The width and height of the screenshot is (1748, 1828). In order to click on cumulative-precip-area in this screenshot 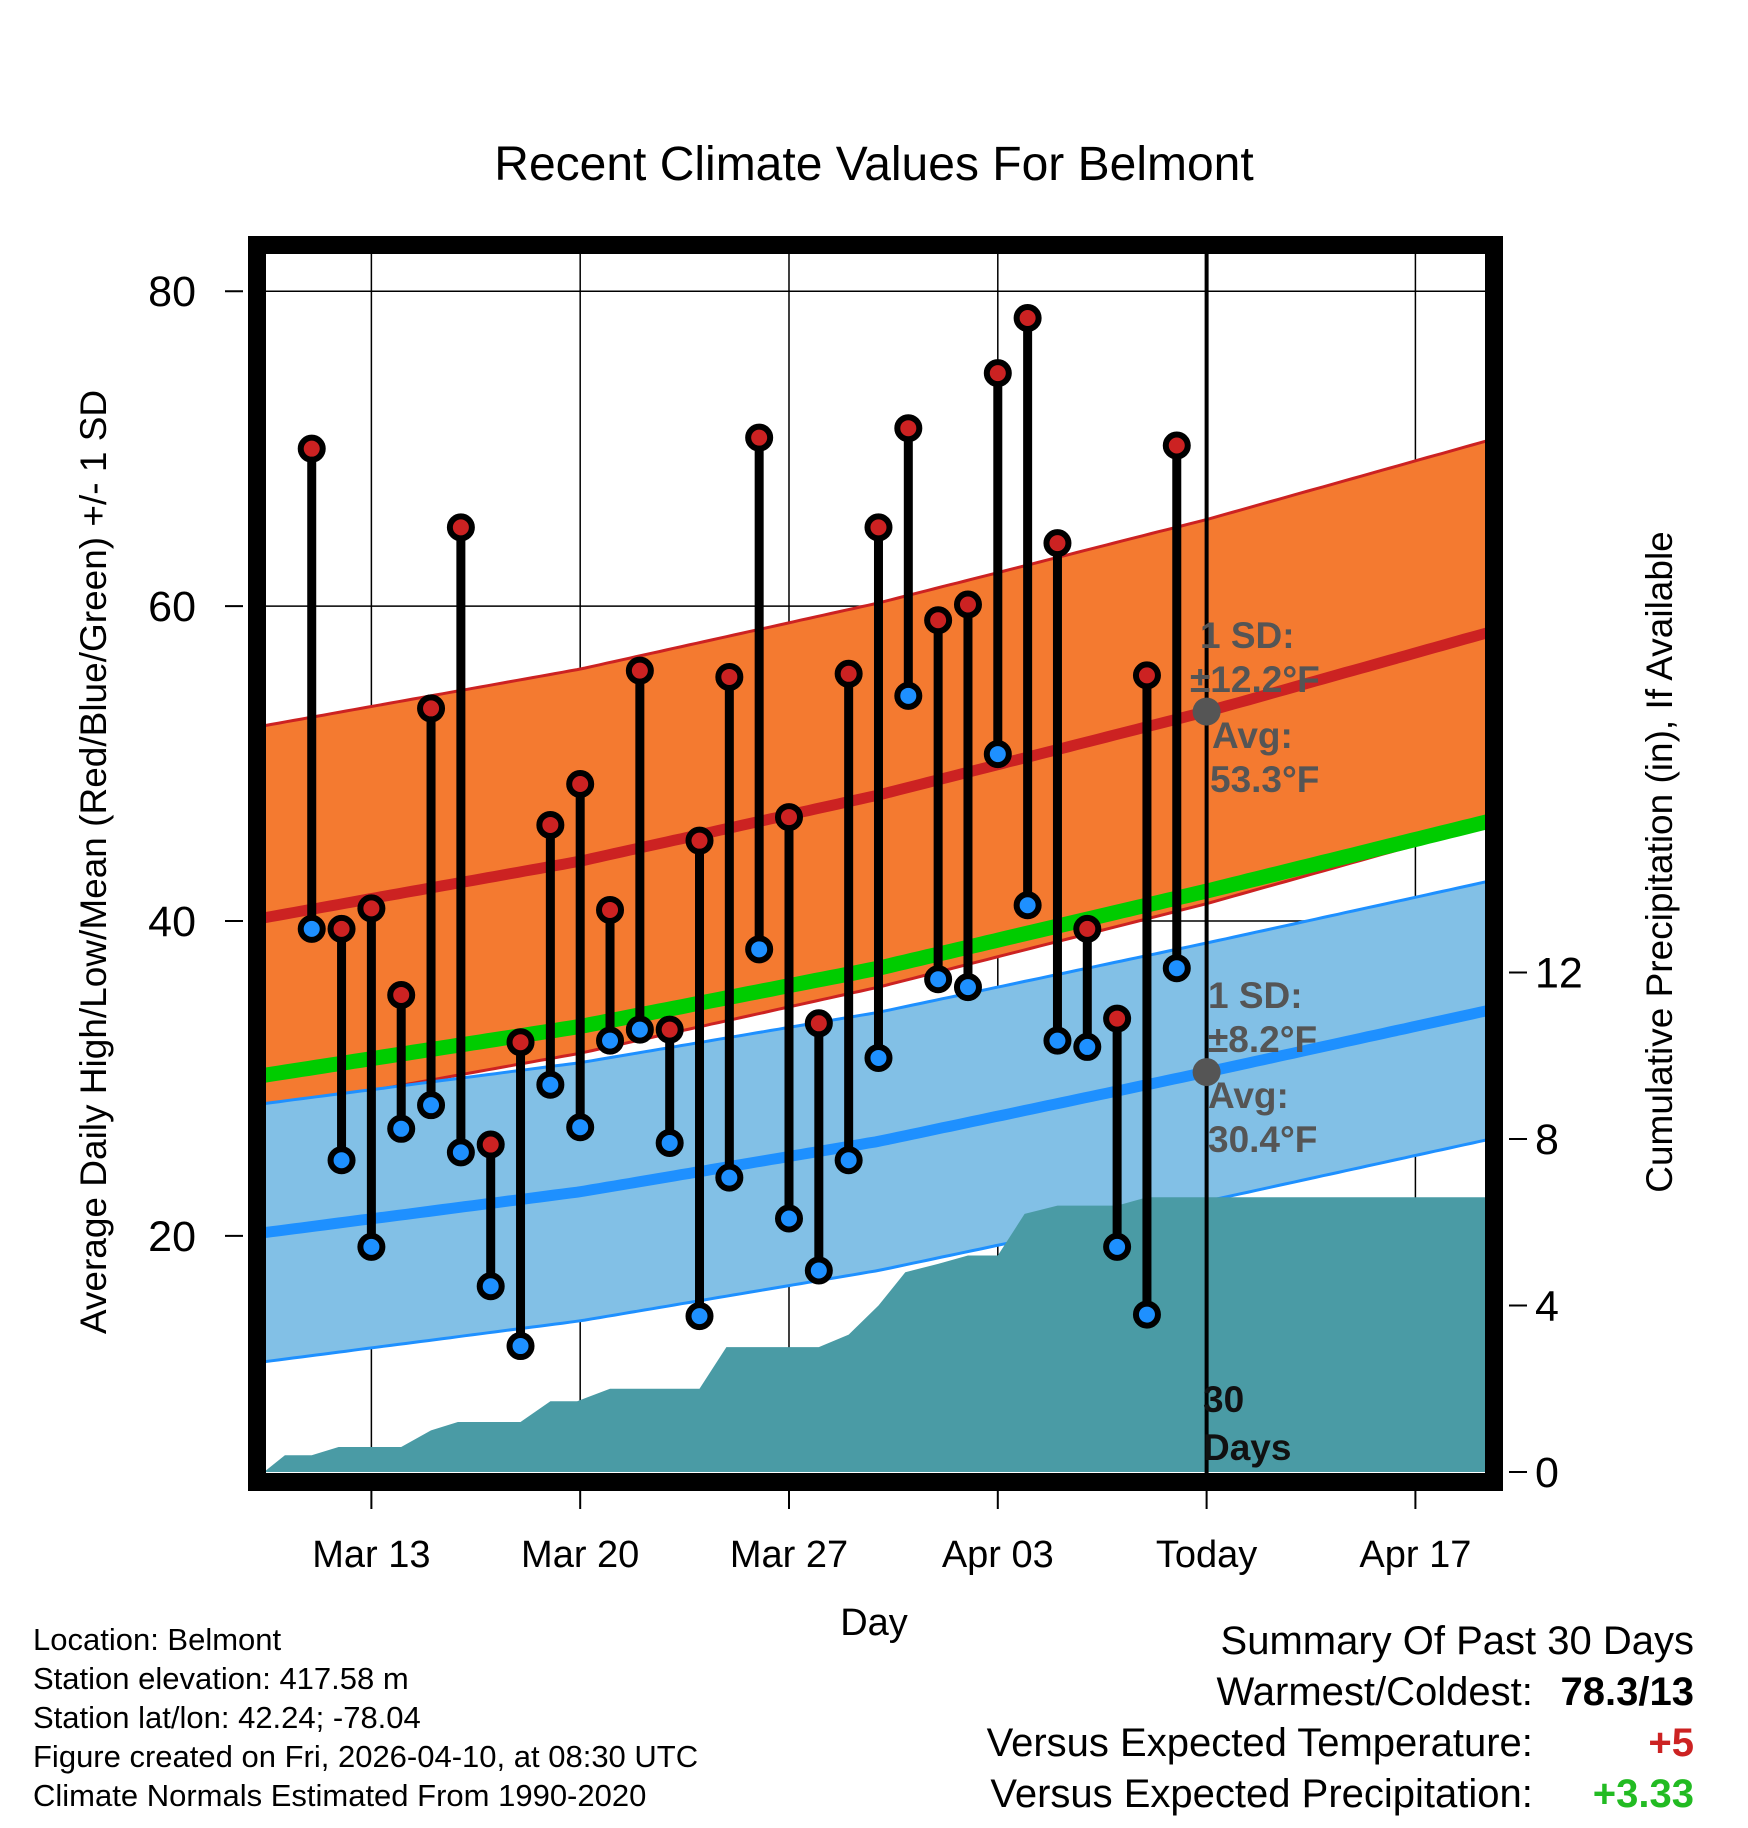, I will do `click(875, 1334)`.